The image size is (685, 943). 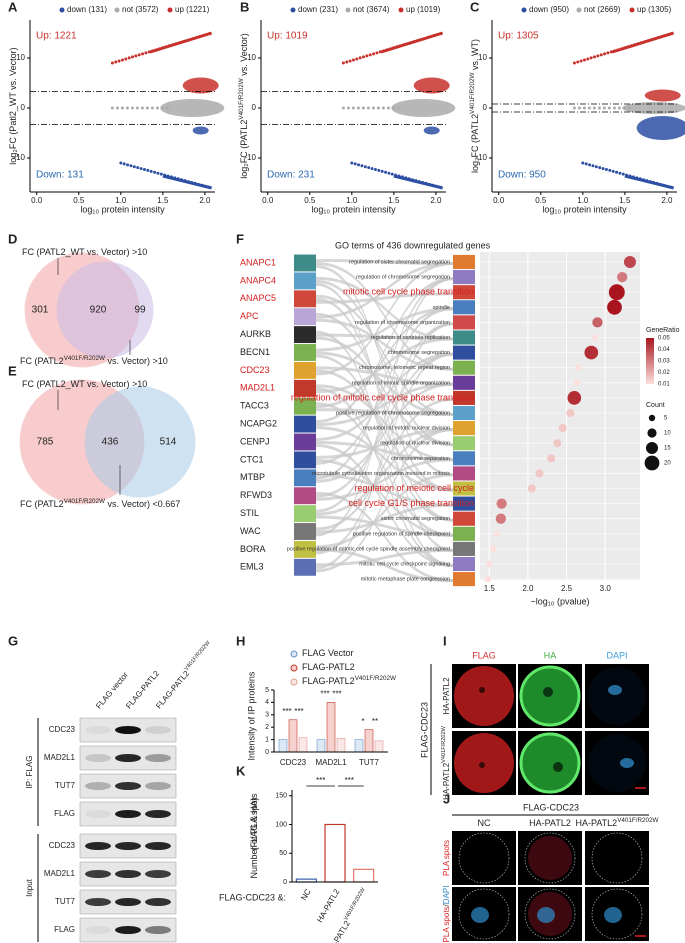 What do you see at coordinates (60, 175) in the screenshot?
I see `down-count: Down: 131` at bounding box center [60, 175].